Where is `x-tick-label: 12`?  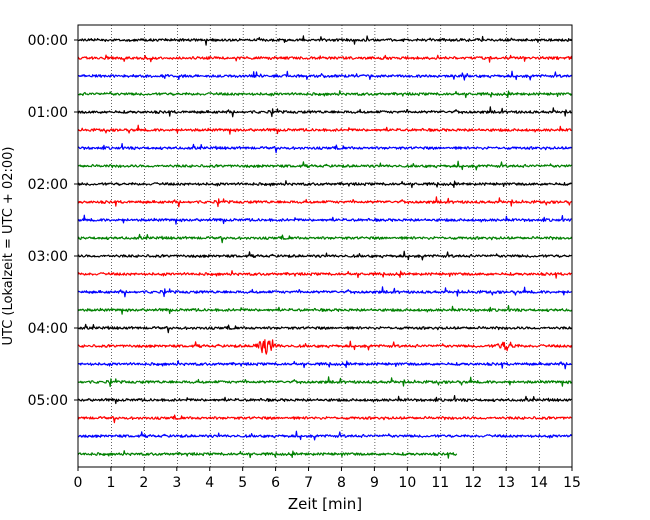 x-tick-label: 12 is located at coordinates (473, 483).